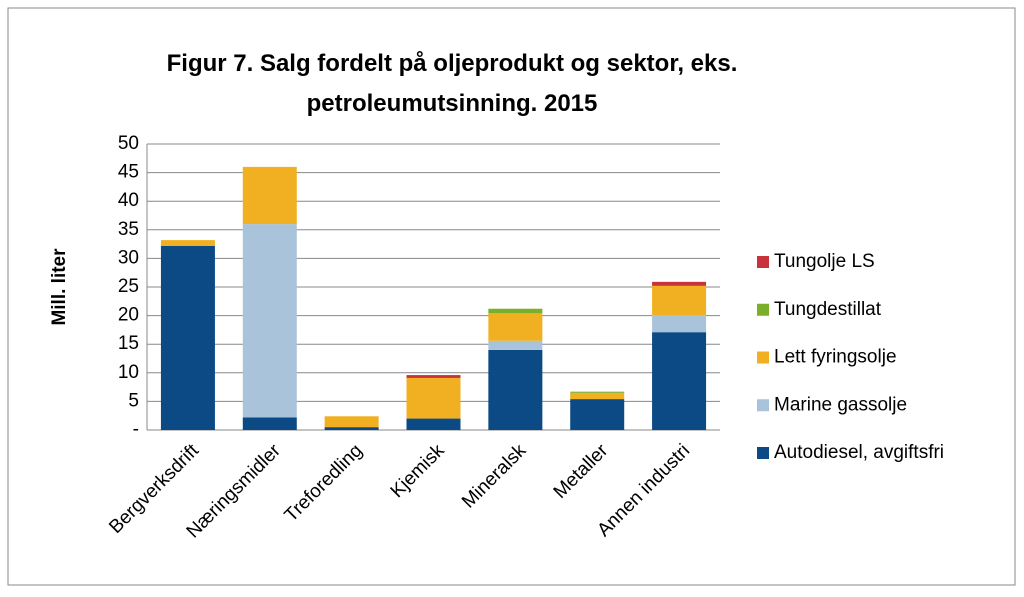 Image resolution: width=1024 pixels, height=597 pixels. Describe the element at coordinates (128, 200) in the screenshot. I see `y-tick-label: 40` at that location.